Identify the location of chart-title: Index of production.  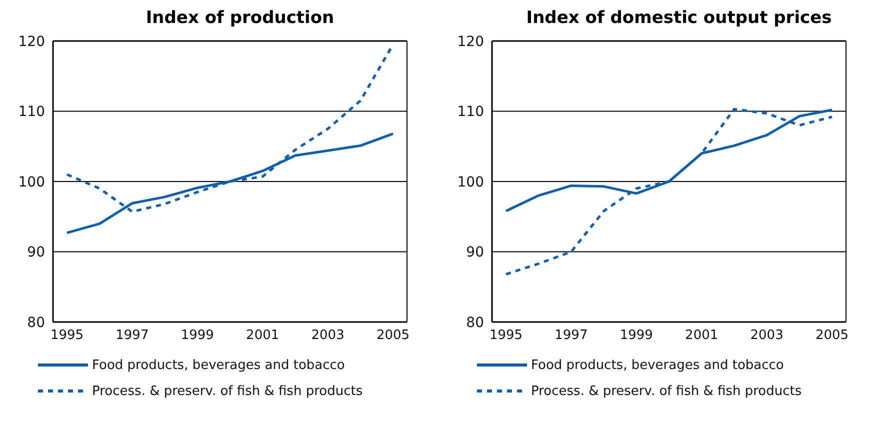
(240, 19).